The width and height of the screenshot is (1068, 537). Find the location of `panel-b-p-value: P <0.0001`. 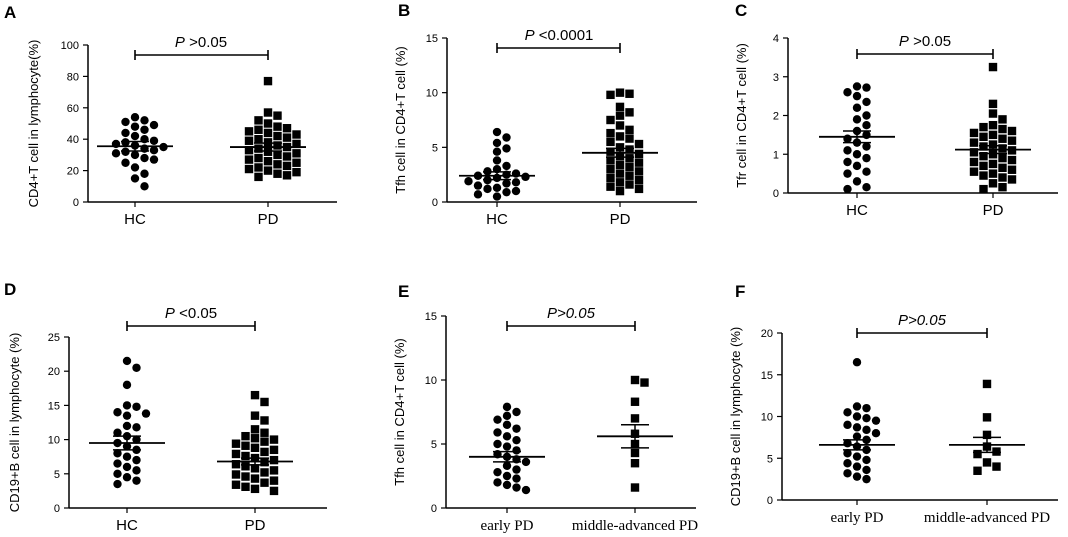

panel-b-p-value: P <0.0001 is located at coordinates (559, 35).